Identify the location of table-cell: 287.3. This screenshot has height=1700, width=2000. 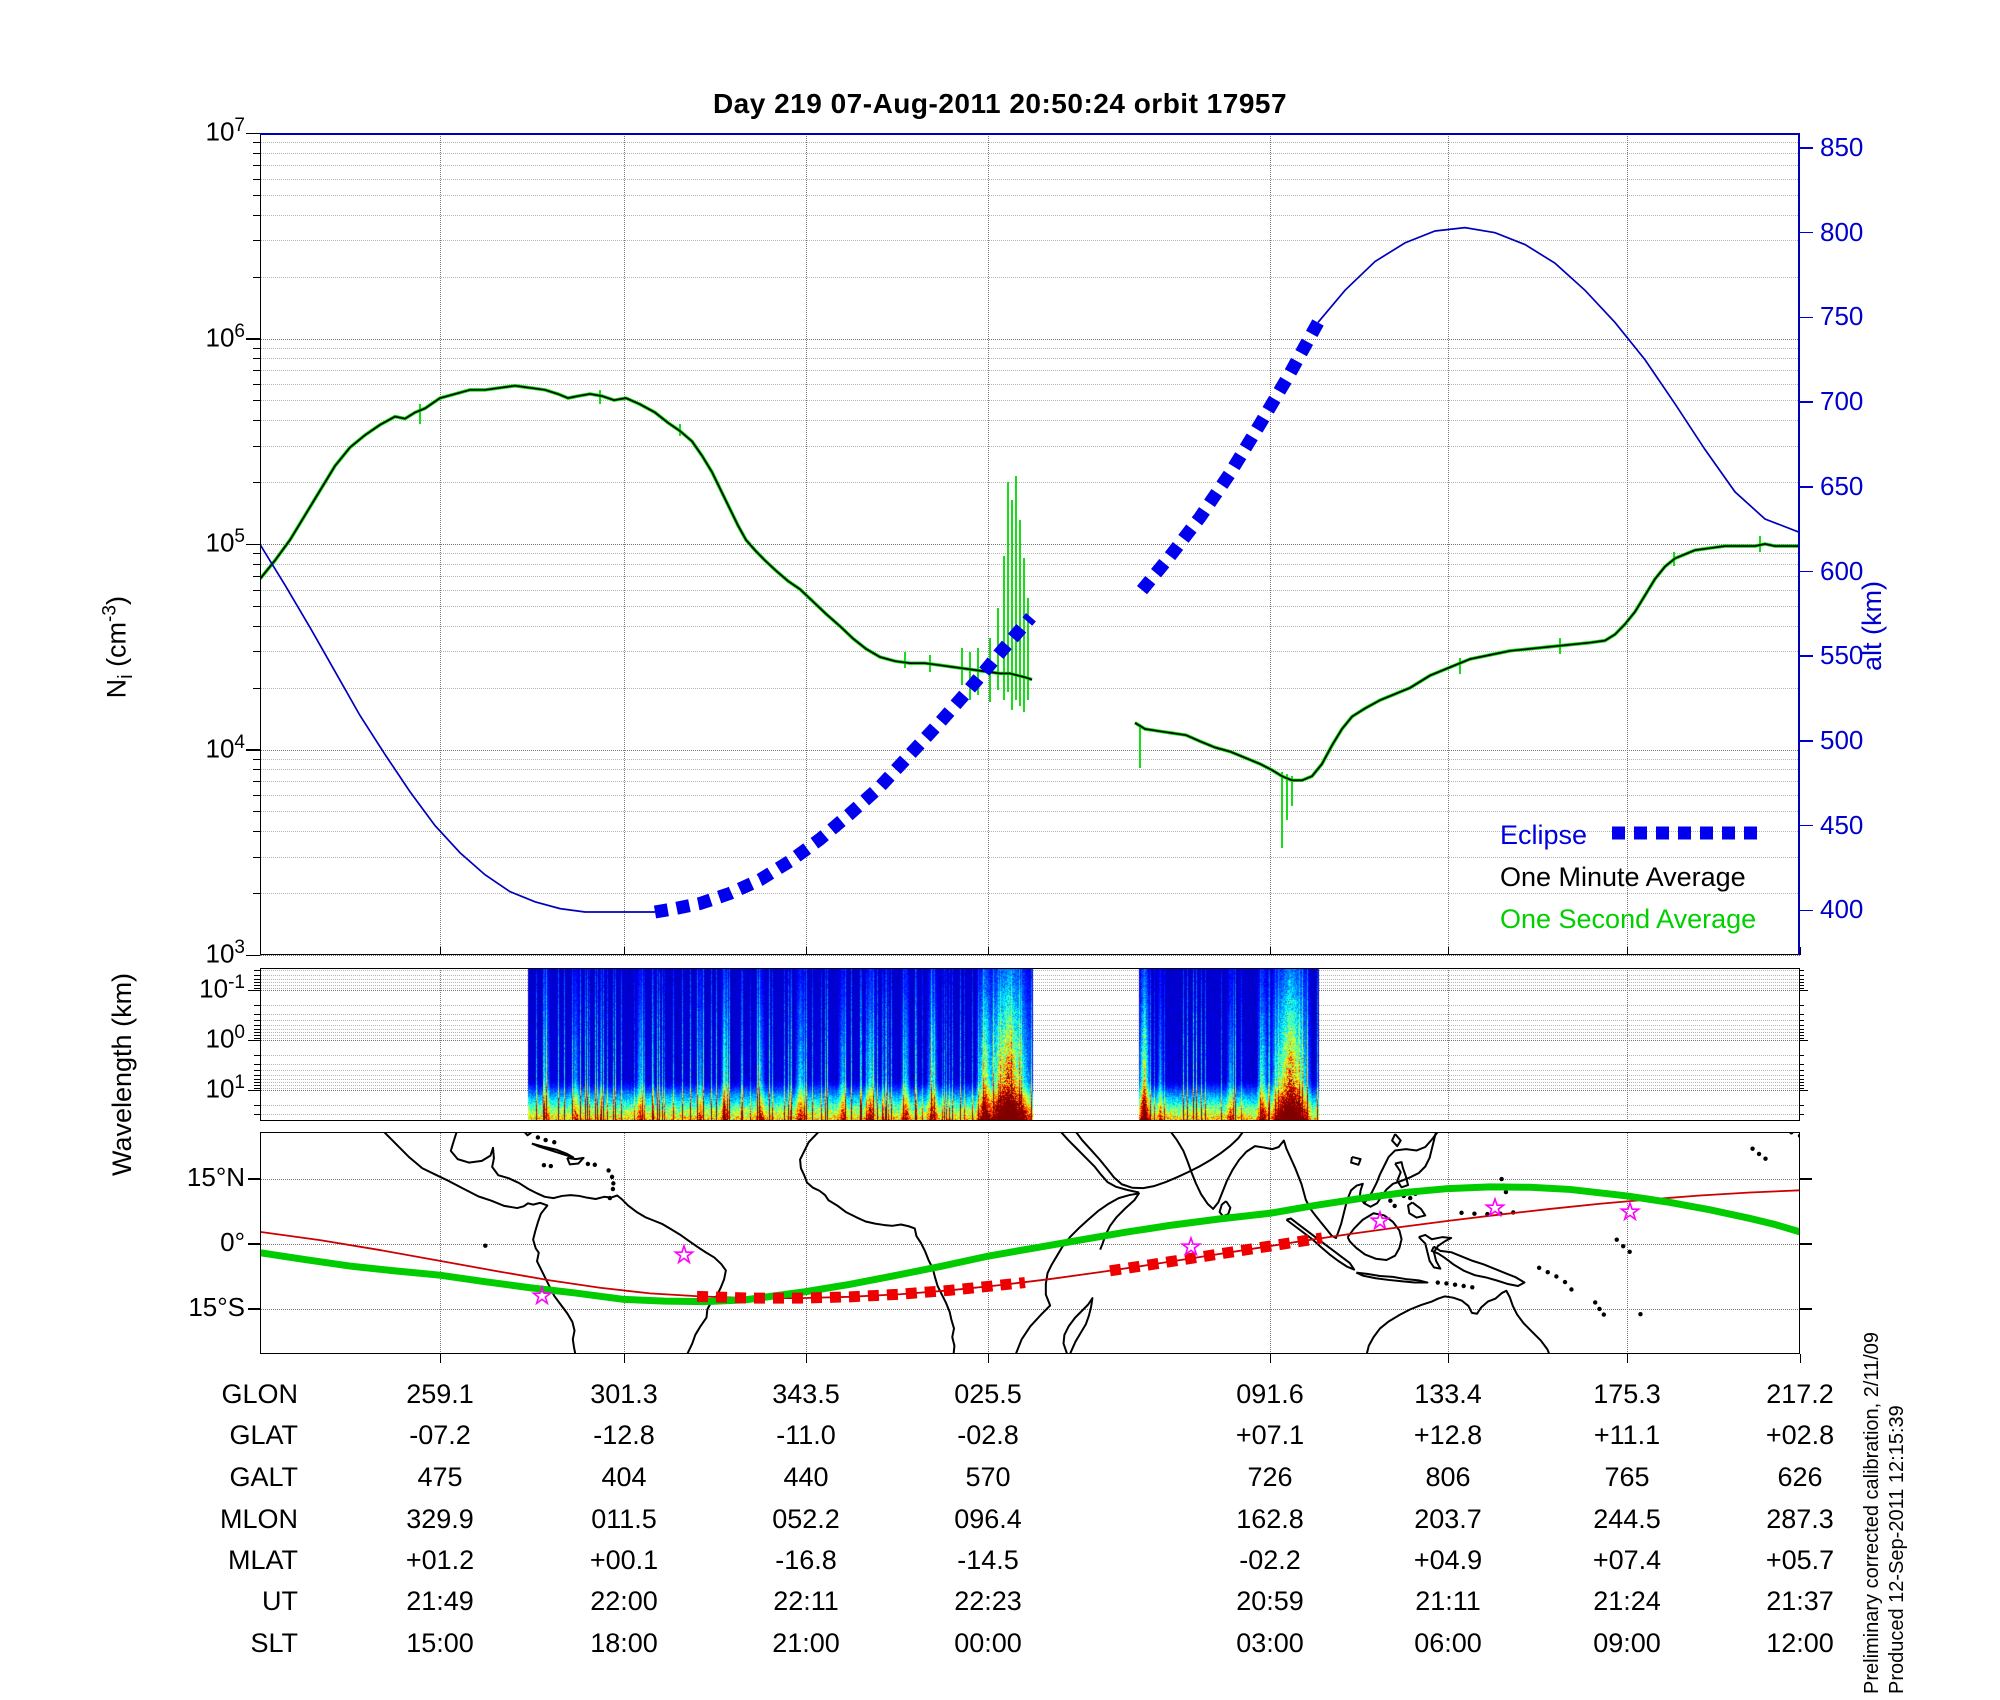
(1800, 1519).